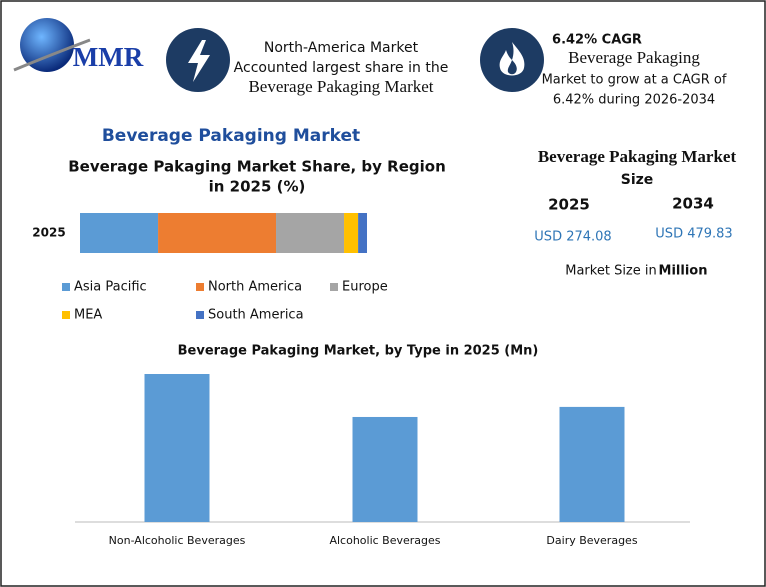  What do you see at coordinates (597, 40) in the screenshot?
I see `cagr-title: 6.42% CAGR` at bounding box center [597, 40].